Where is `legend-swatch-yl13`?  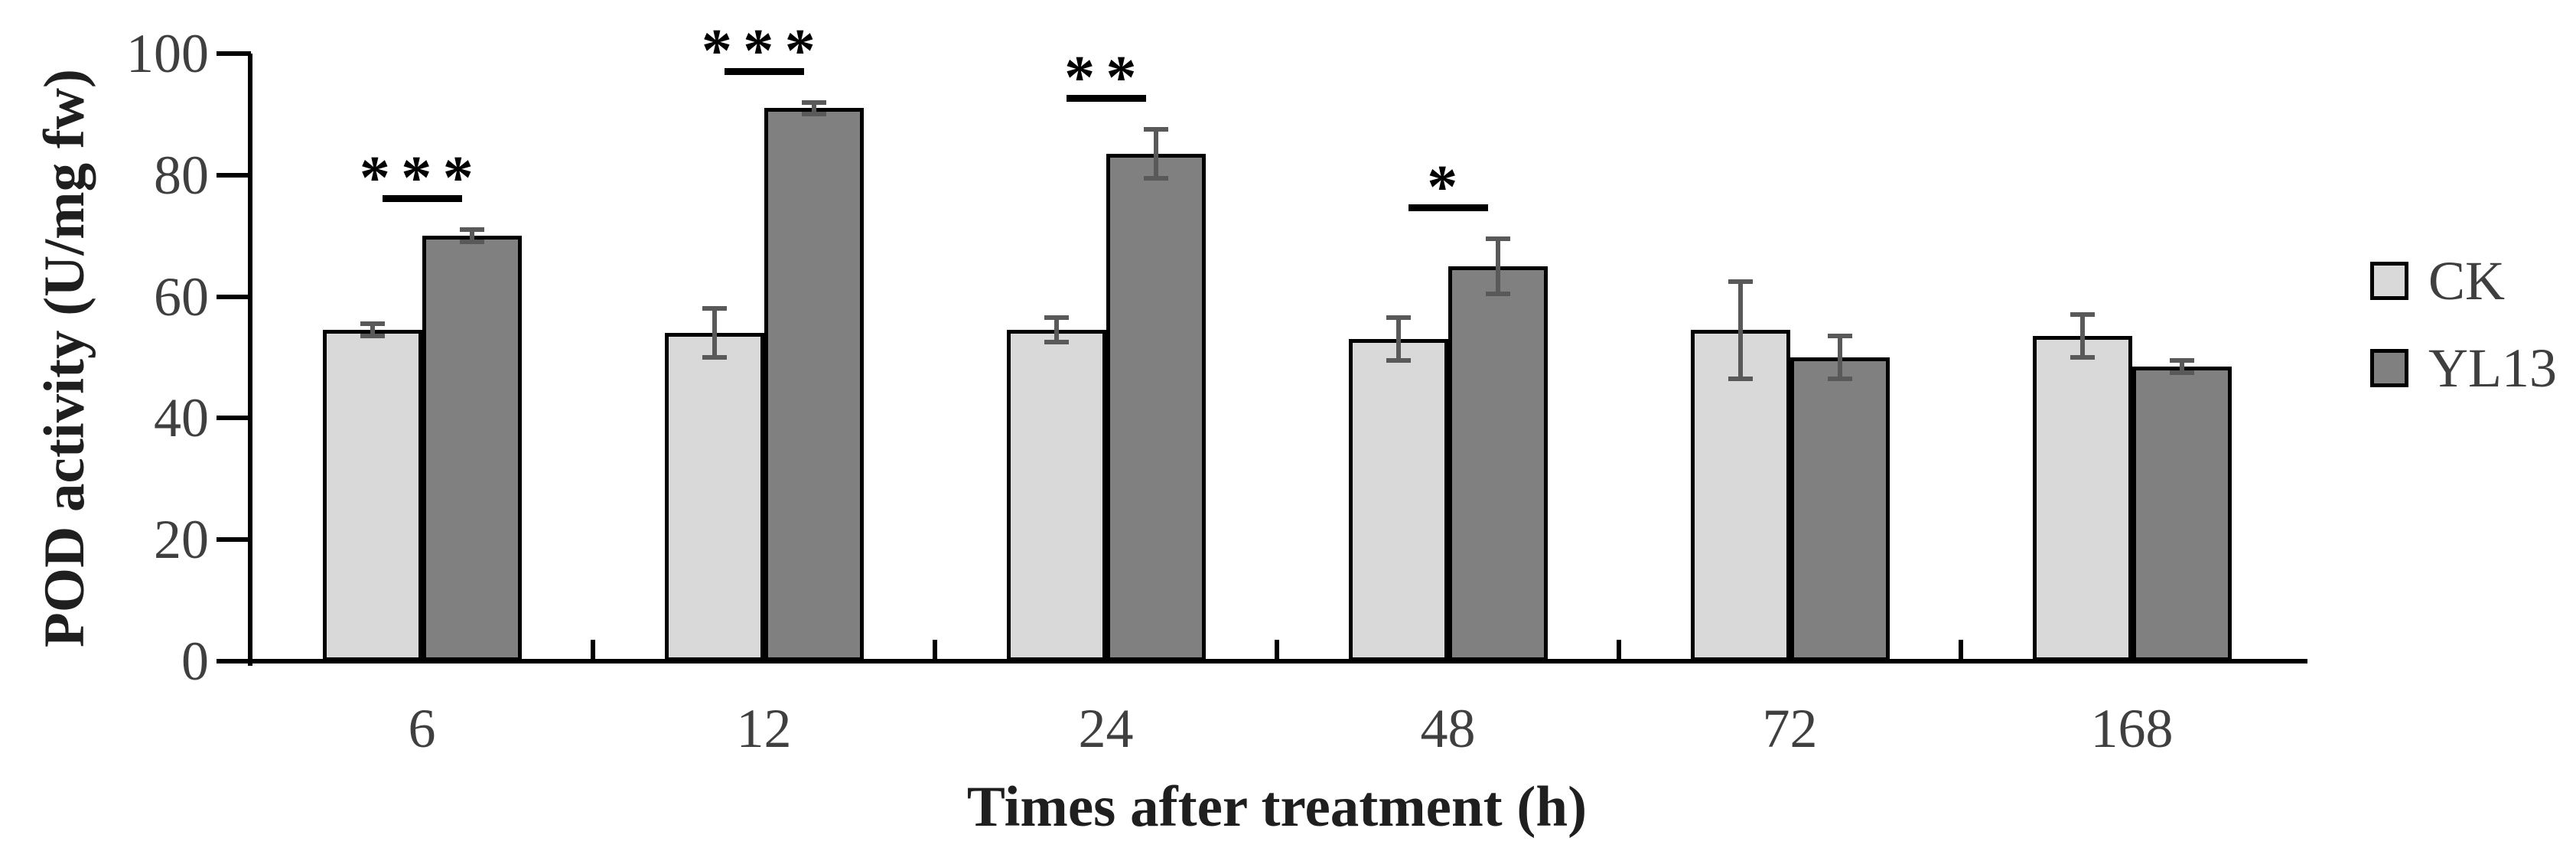
legend-swatch-yl13 is located at coordinates (2389, 368).